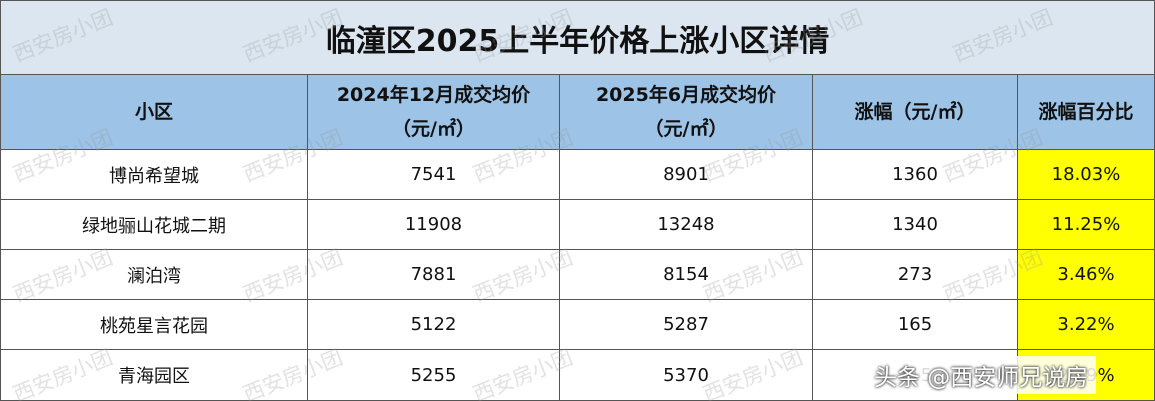  What do you see at coordinates (915, 225) in the screenshot?
I see `data-cell: 1340` at bounding box center [915, 225].